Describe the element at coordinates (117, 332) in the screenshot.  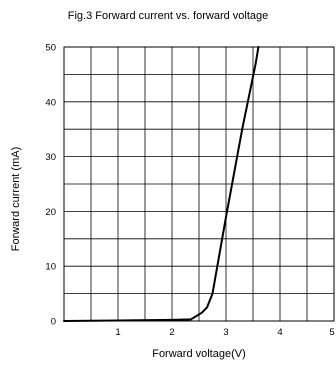
I see `x-tick-label: 1` at that location.